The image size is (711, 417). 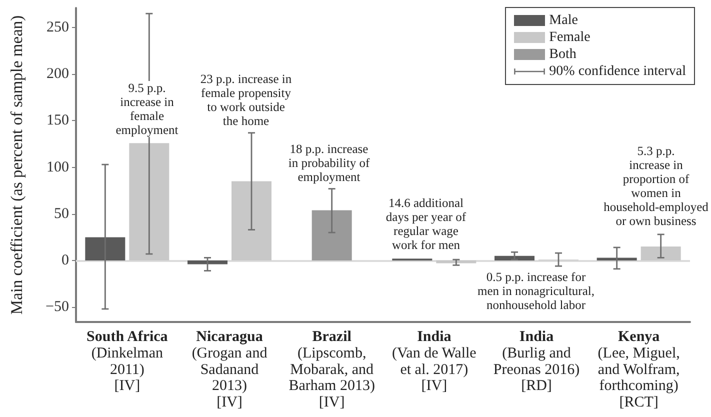 I want to click on y-tick-label: 100, so click(x=57, y=167).